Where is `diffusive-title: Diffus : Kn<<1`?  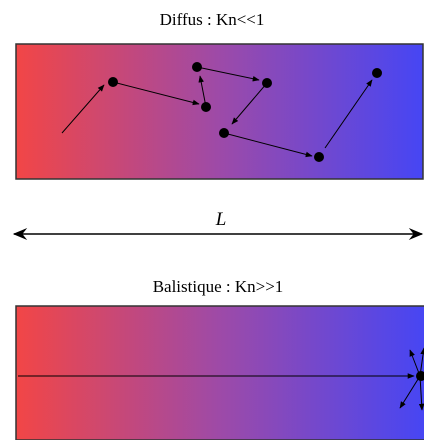
diffusive-title: Diffus : Kn<<1 is located at coordinates (212, 19).